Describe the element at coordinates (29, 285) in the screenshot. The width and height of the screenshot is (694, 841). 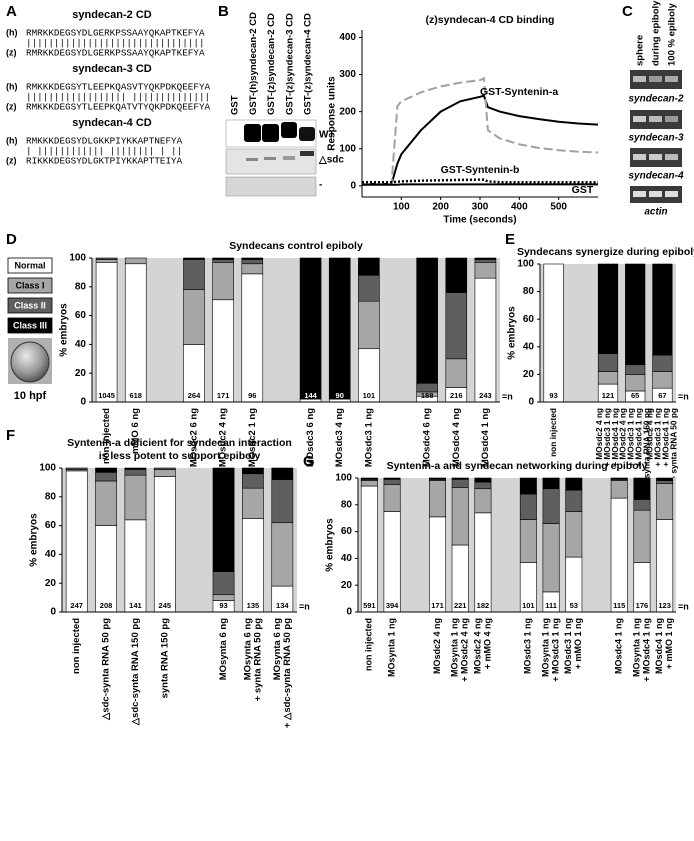
I see `legend-label: Class I` at that location.